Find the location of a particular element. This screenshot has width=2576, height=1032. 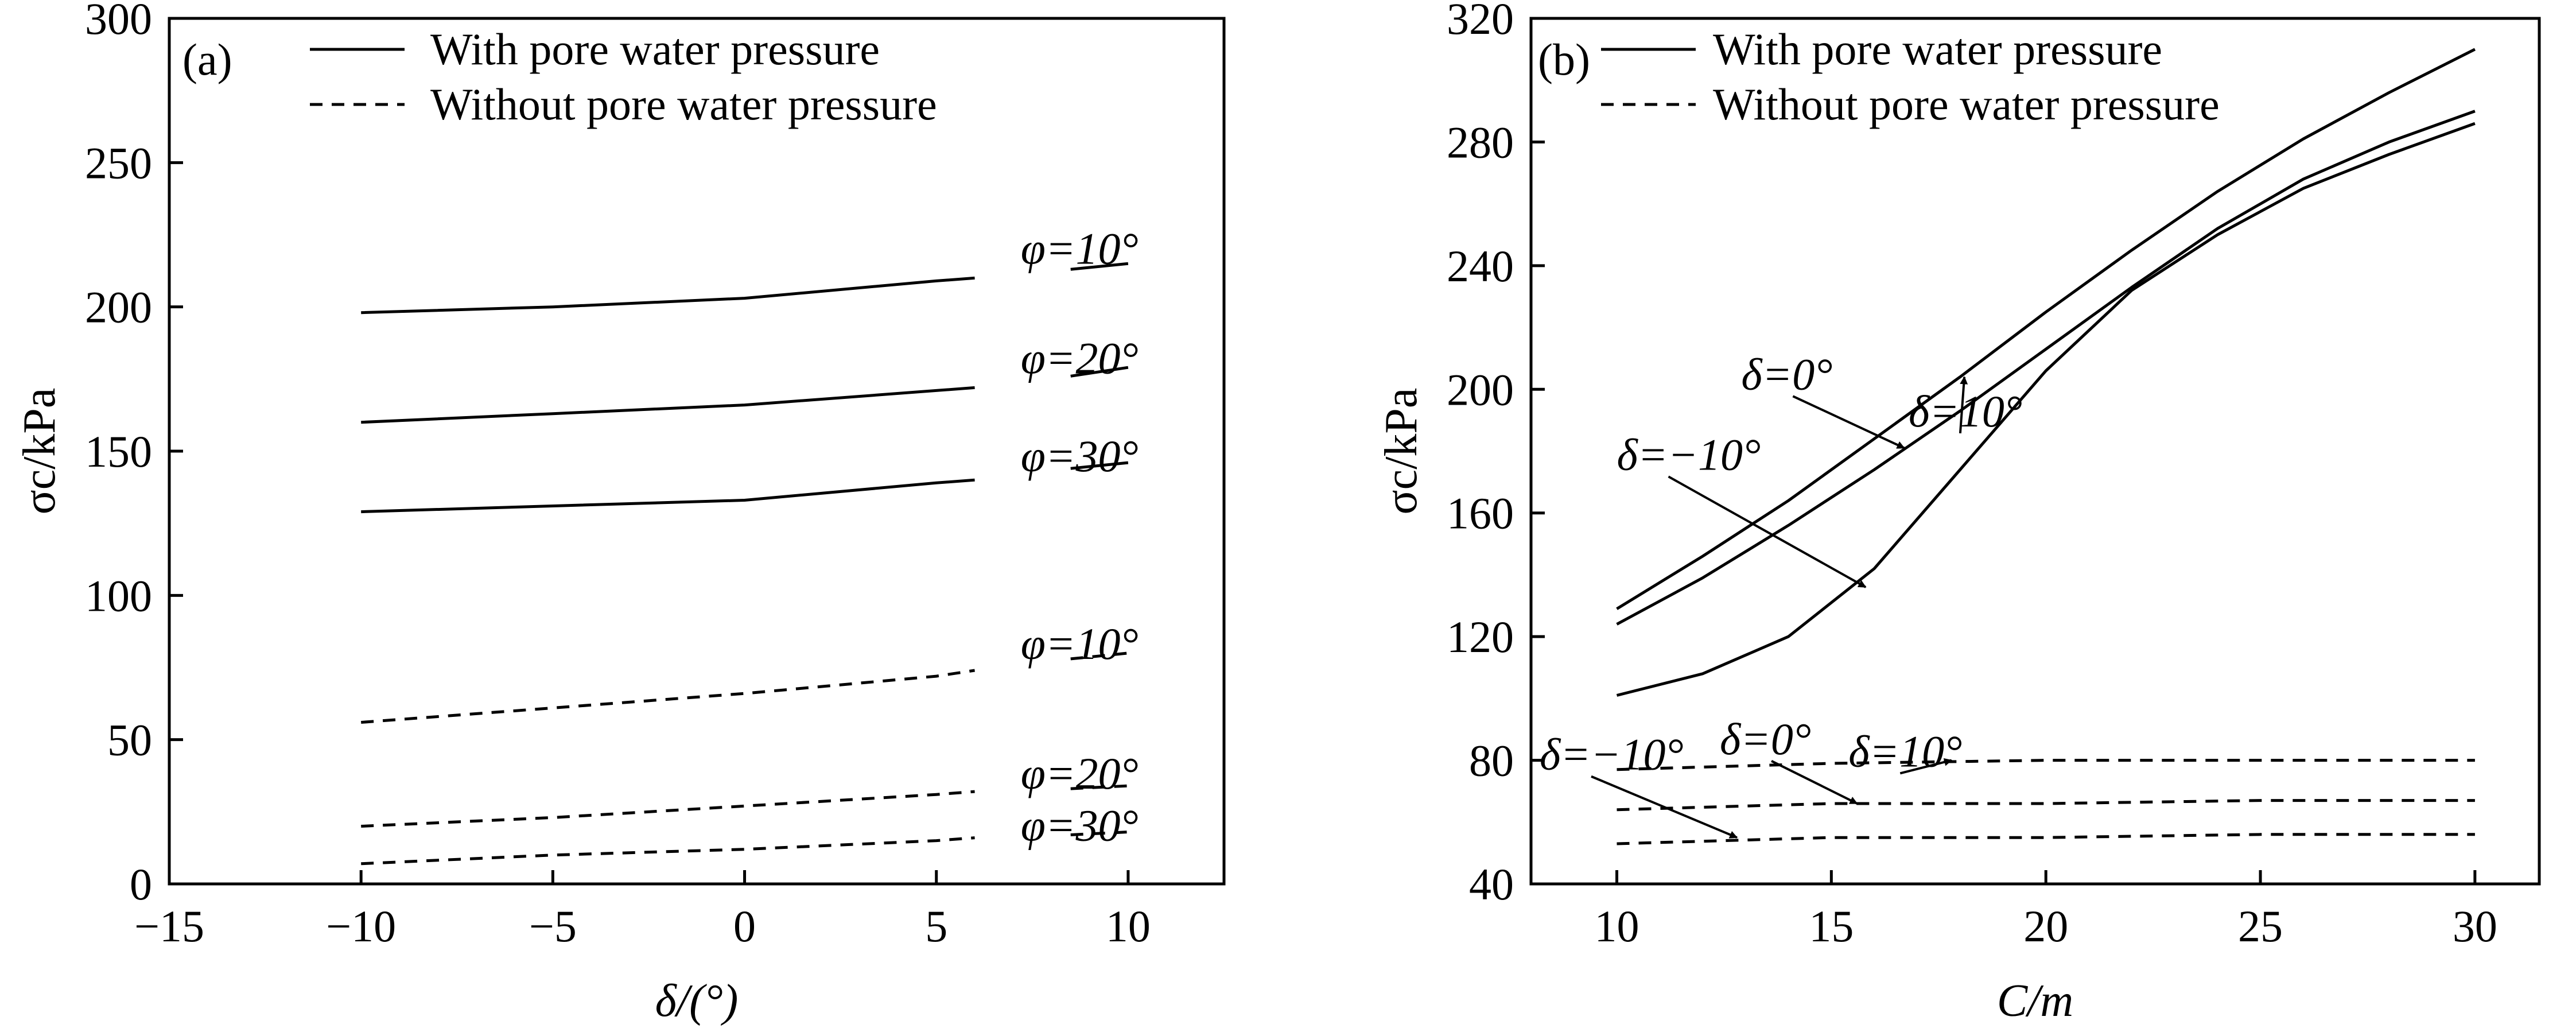

curve-label-6: φ=30° is located at coordinates (1080, 826).